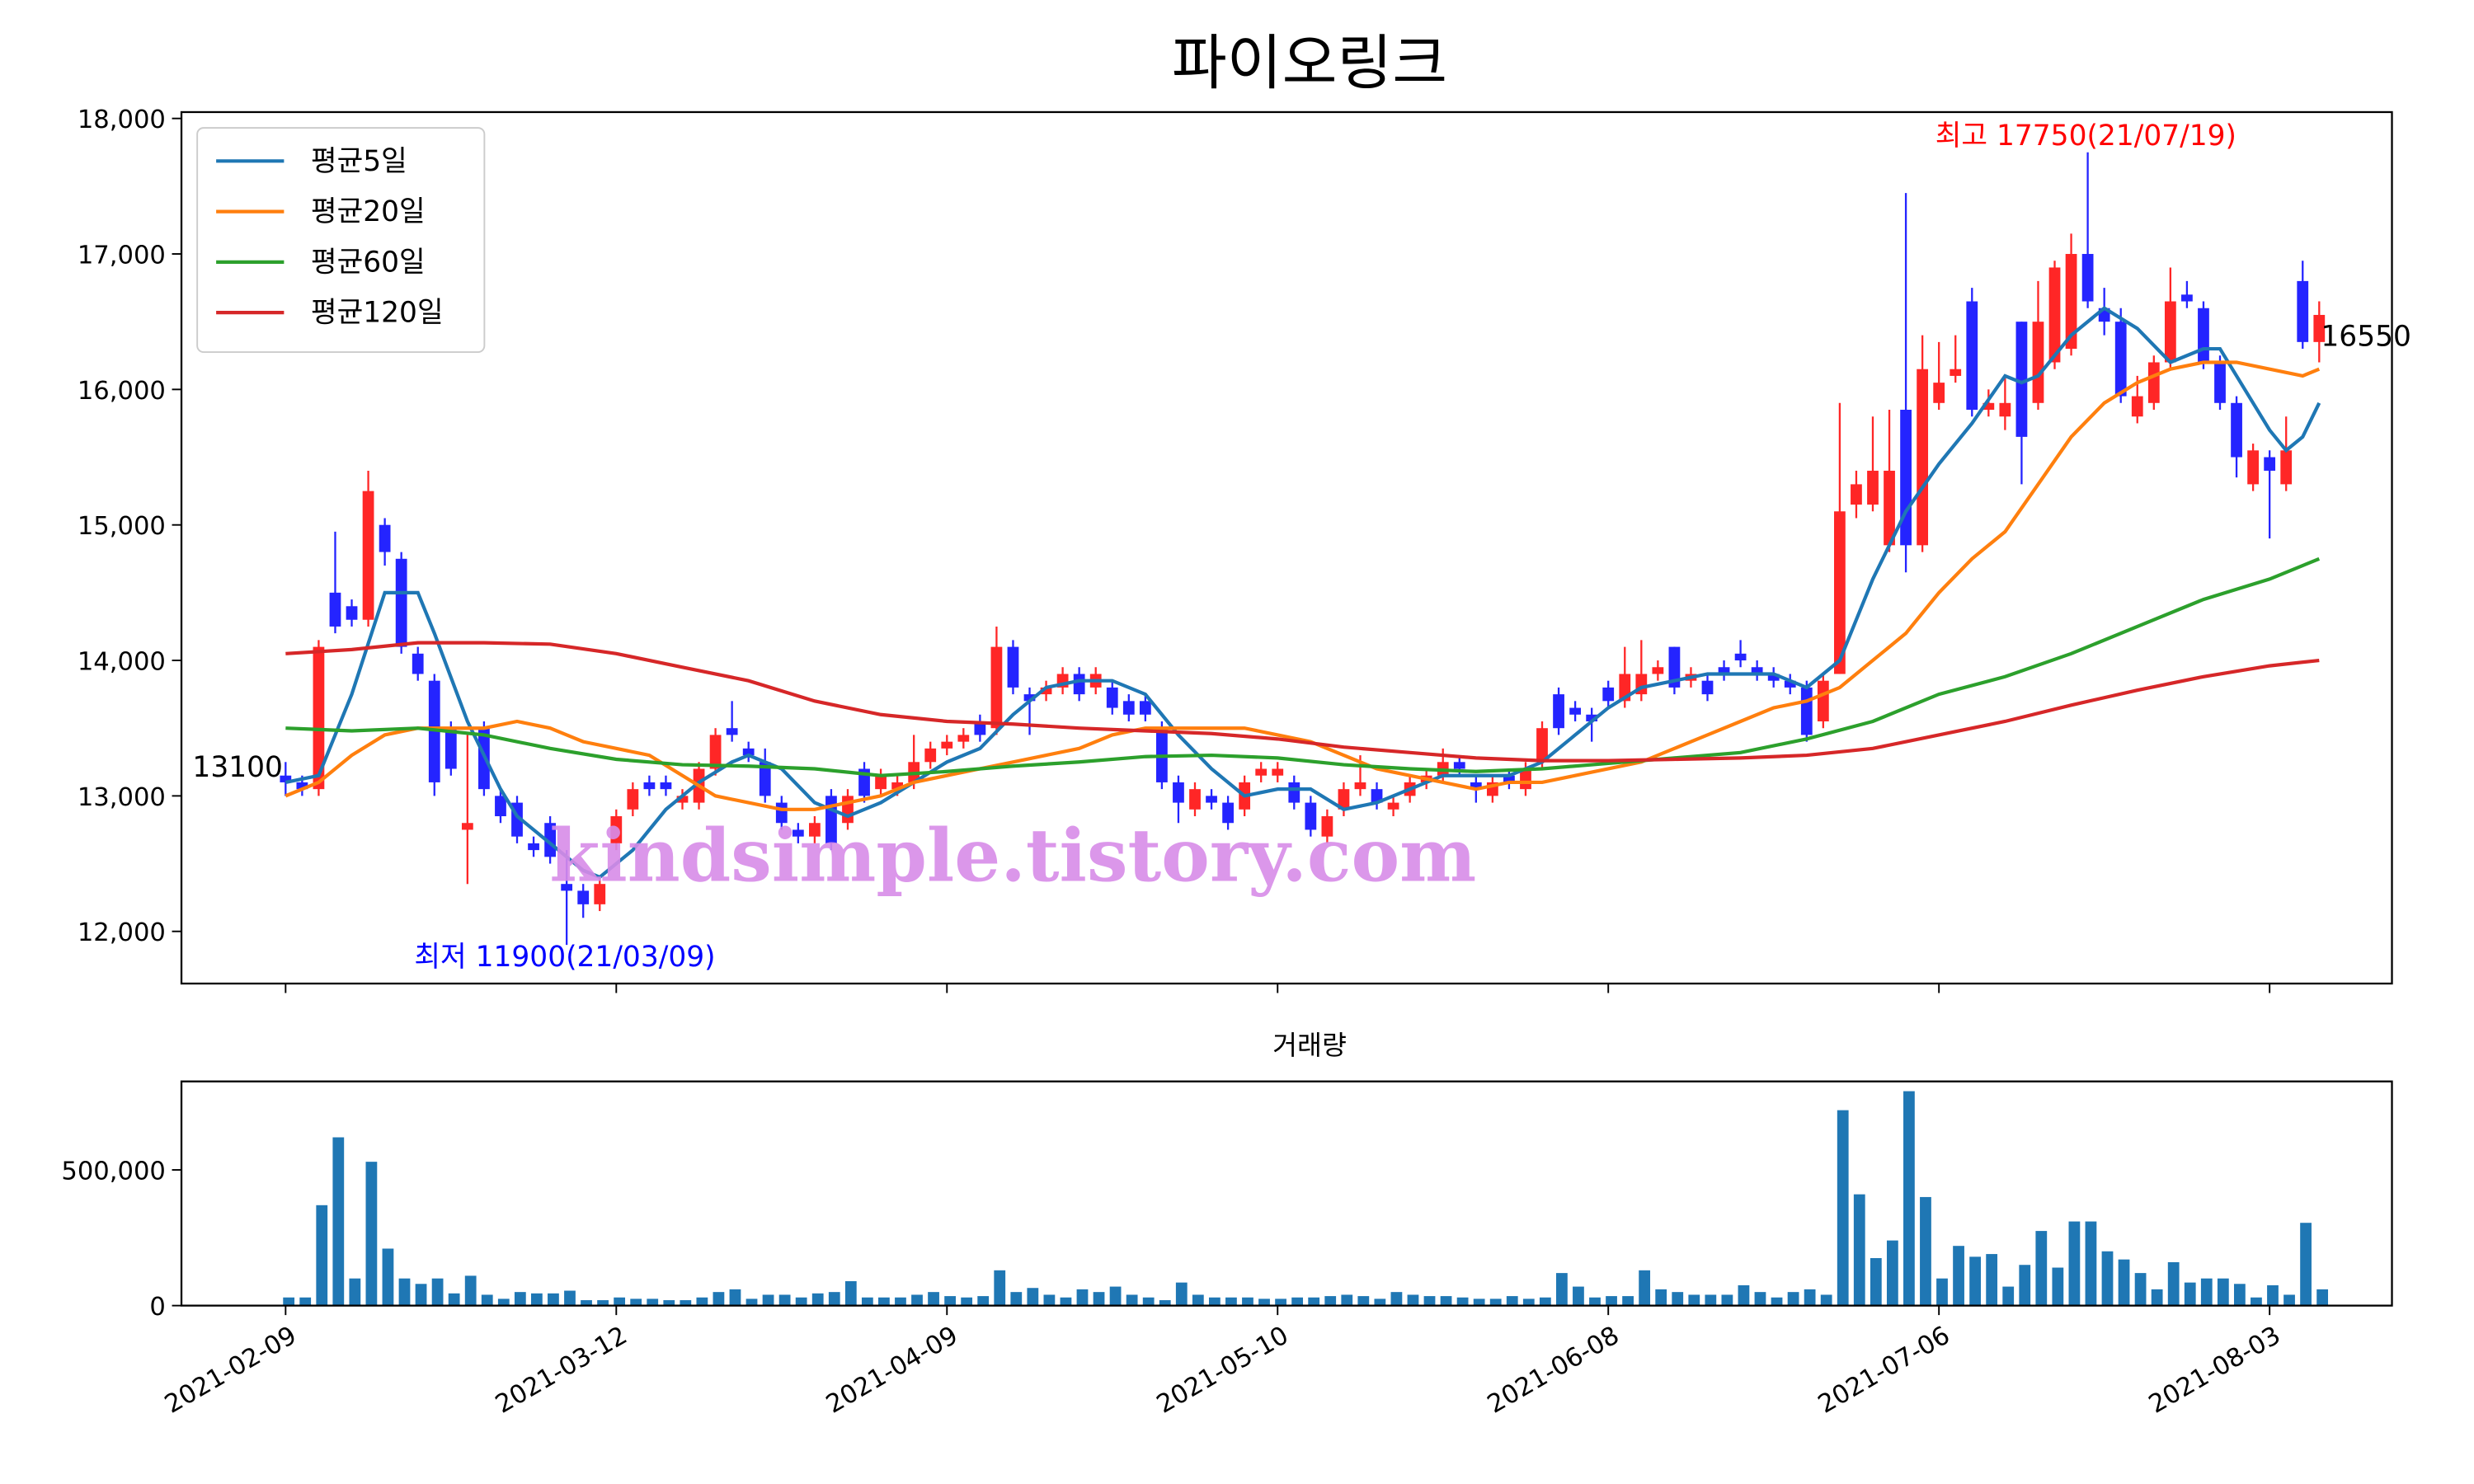  What do you see at coordinates (1309, 1045) in the screenshot?
I see `volume-title: 거래량` at bounding box center [1309, 1045].